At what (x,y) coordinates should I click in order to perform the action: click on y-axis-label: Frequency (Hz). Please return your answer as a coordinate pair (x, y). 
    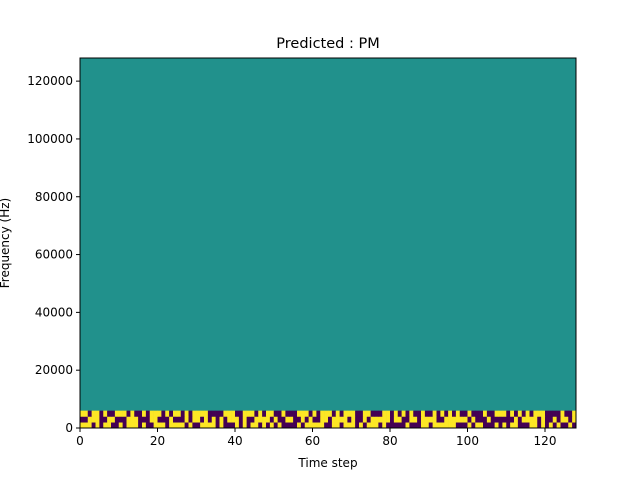
    Looking at the image, I should click on (6, 243).